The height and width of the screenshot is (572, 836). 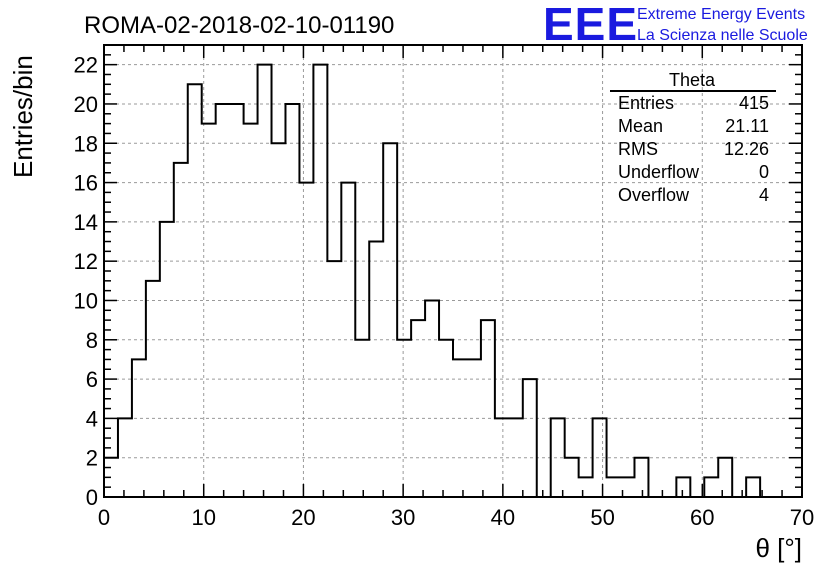 What do you see at coordinates (86, 222) in the screenshot?
I see `y-tick-label: 14` at bounding box center [86, 222].